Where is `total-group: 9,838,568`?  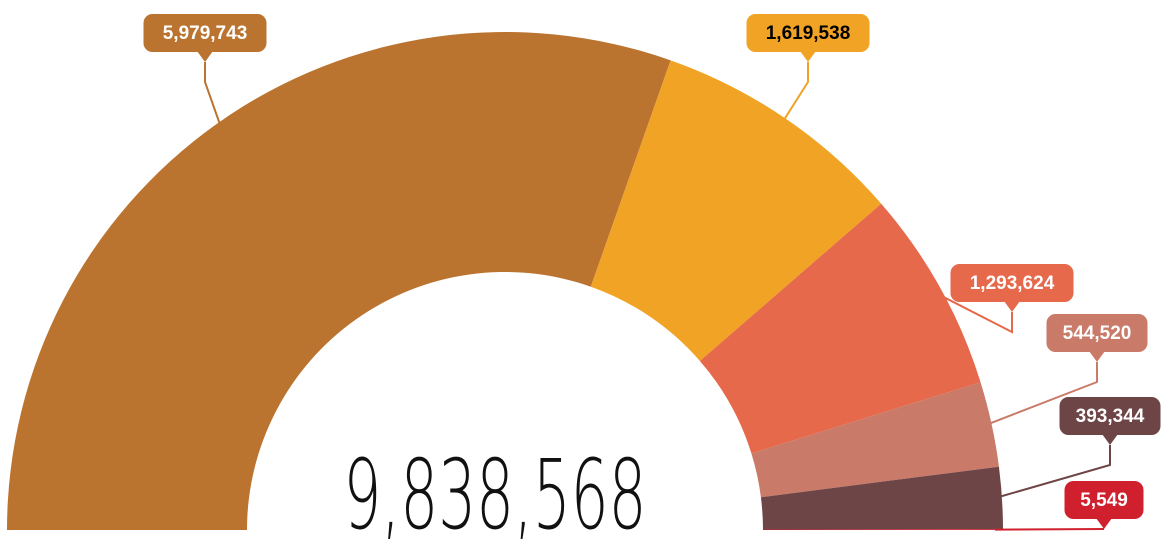
total-group: 9,838,568 is located at coordinates (495, 490).